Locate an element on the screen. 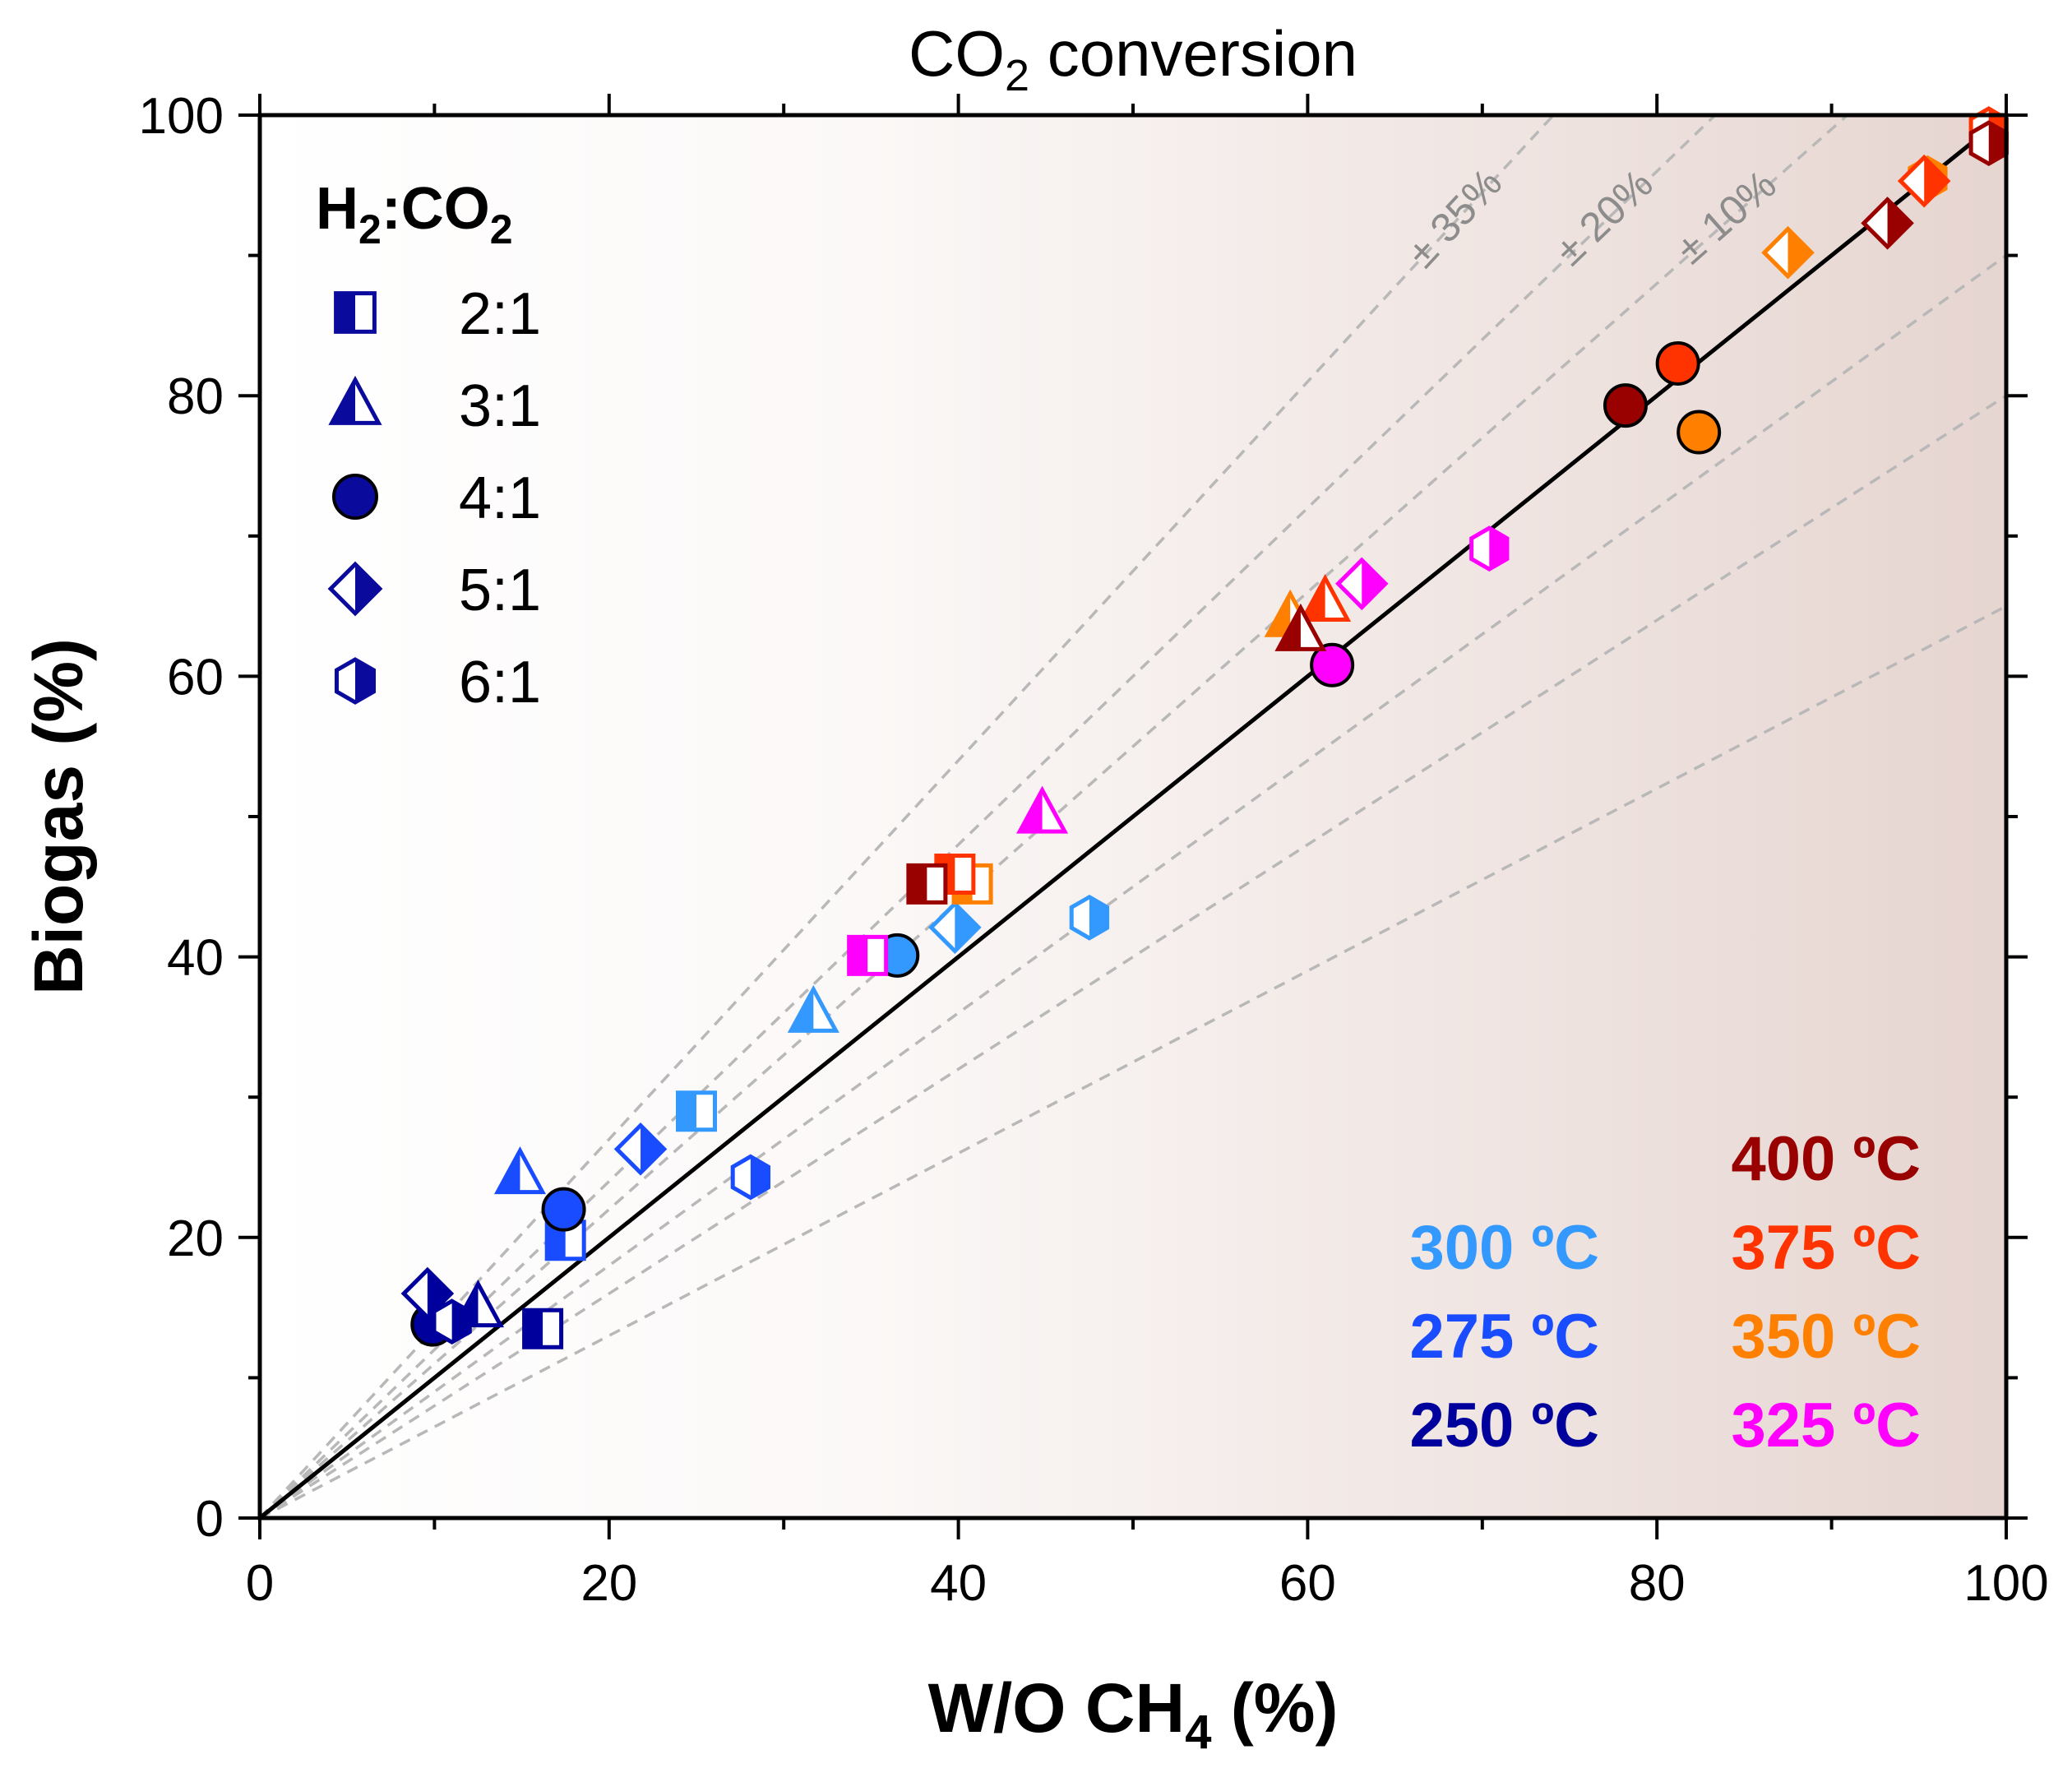  point-400-hexagon is located at coordinates (1988, 143).